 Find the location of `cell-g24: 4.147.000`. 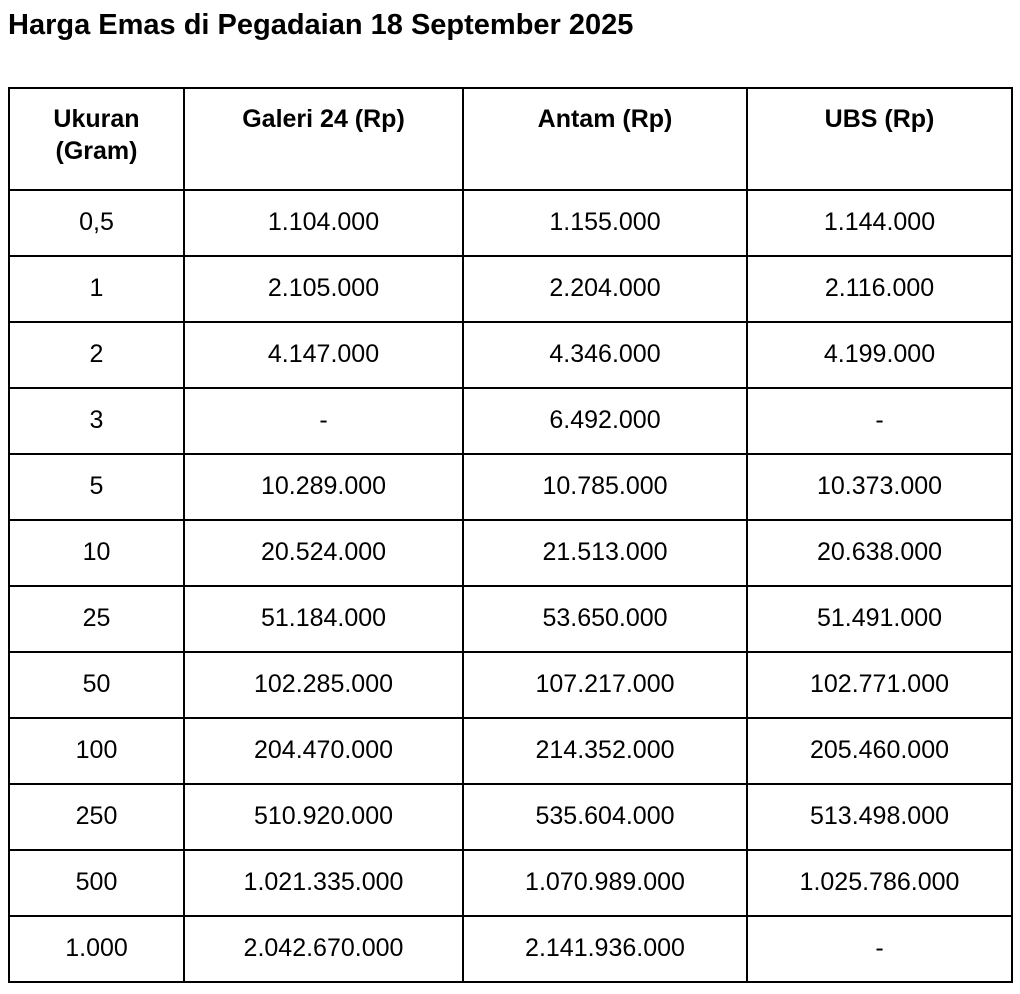

cell-g24: 4.147.000 is located at coordinates (323, 354).